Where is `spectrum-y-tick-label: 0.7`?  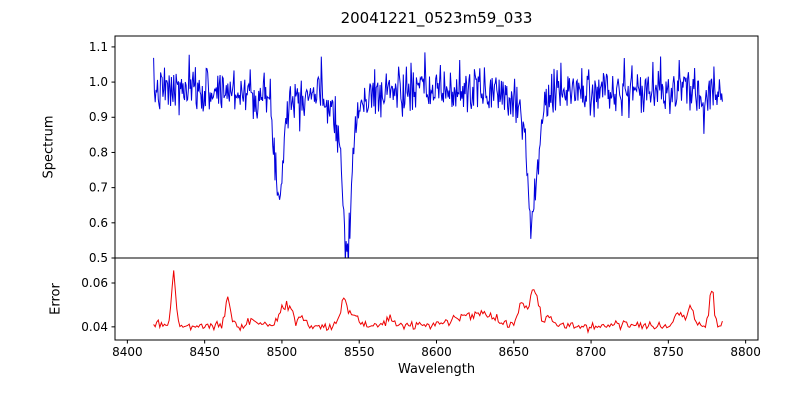 spectrum-y-tick-label: 0.7 is located at coordinates (98, 188).